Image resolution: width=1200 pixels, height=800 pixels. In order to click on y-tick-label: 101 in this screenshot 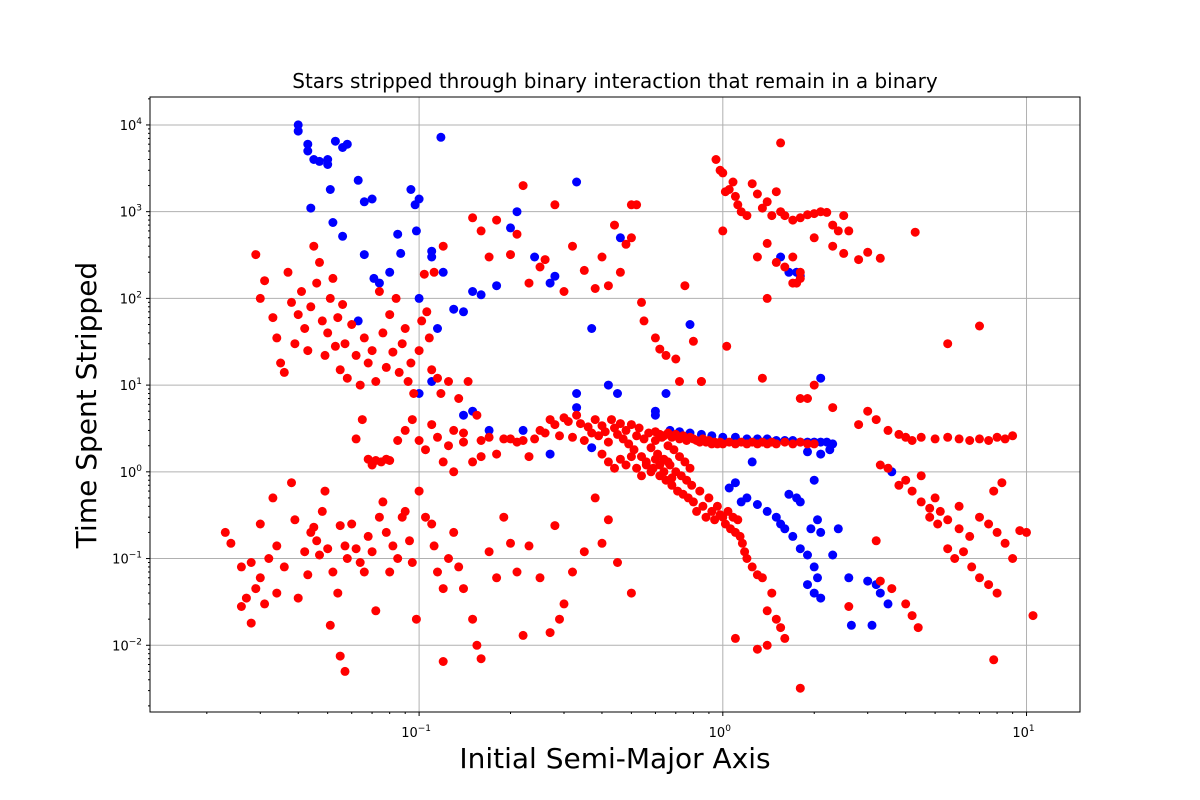, I will do `click(131, 385)`.